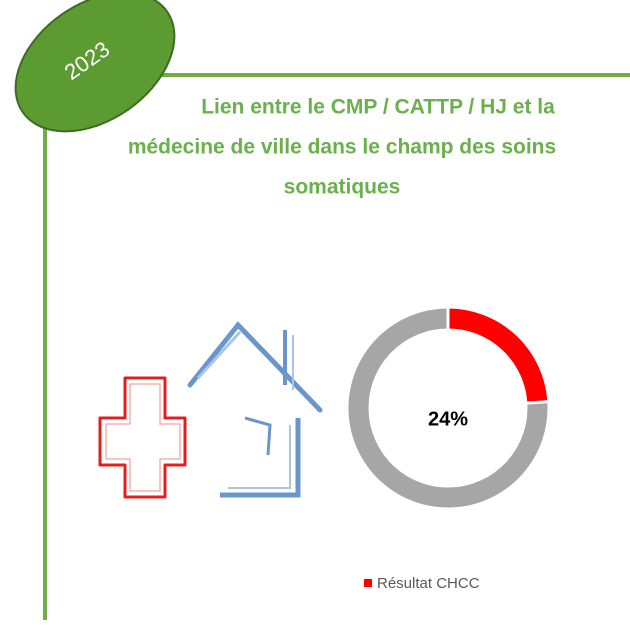  What do you see at coordinates (95, 66) in the screenshot?
I see `year-badge` at bounding box center [95, 66].